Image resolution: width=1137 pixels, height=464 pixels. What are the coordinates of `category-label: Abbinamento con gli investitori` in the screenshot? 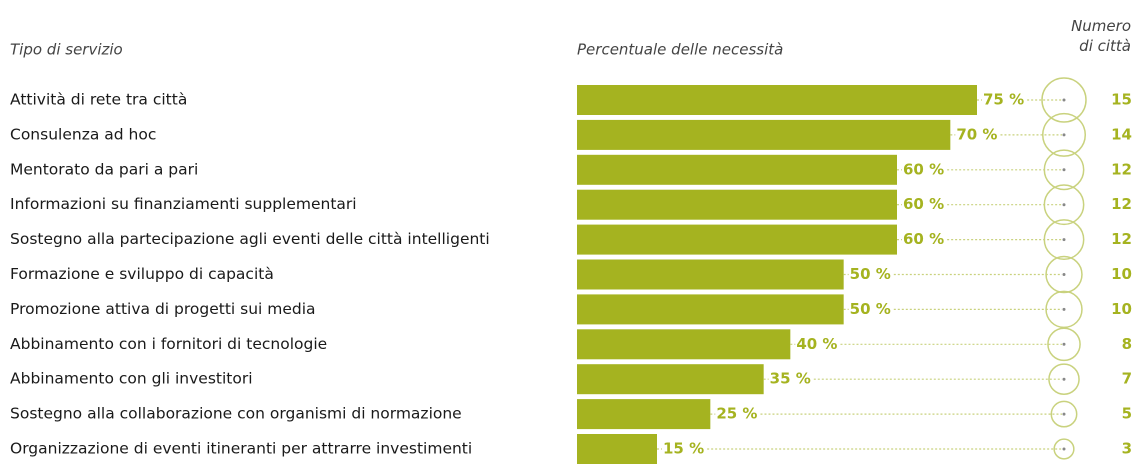 It's located at (131, 379).